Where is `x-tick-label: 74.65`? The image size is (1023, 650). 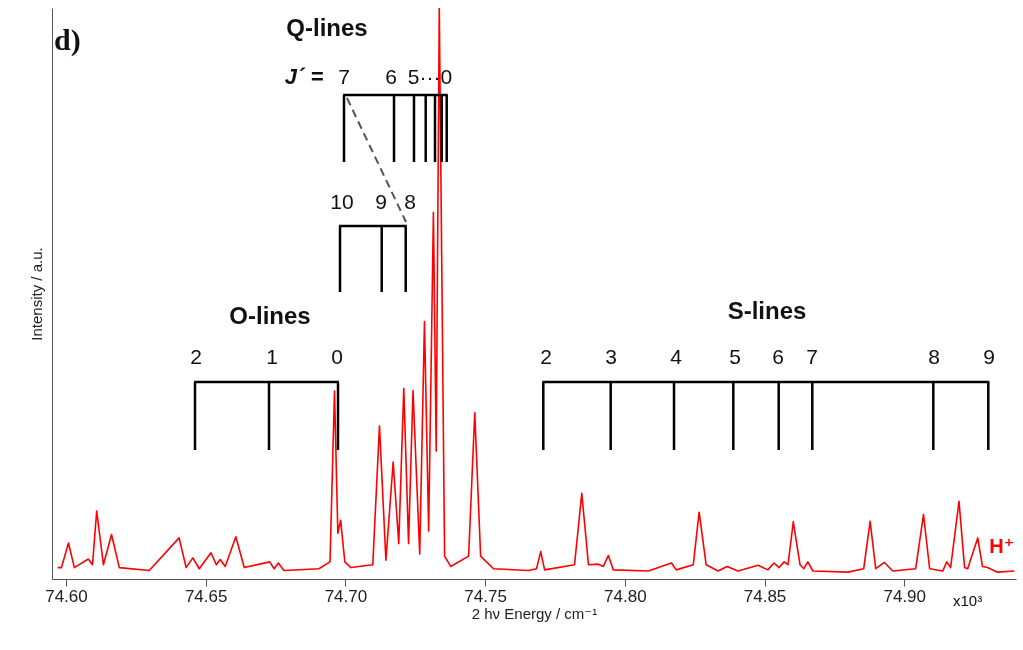 x-tick-label: 74.65 is located at coordinates (206, 596).